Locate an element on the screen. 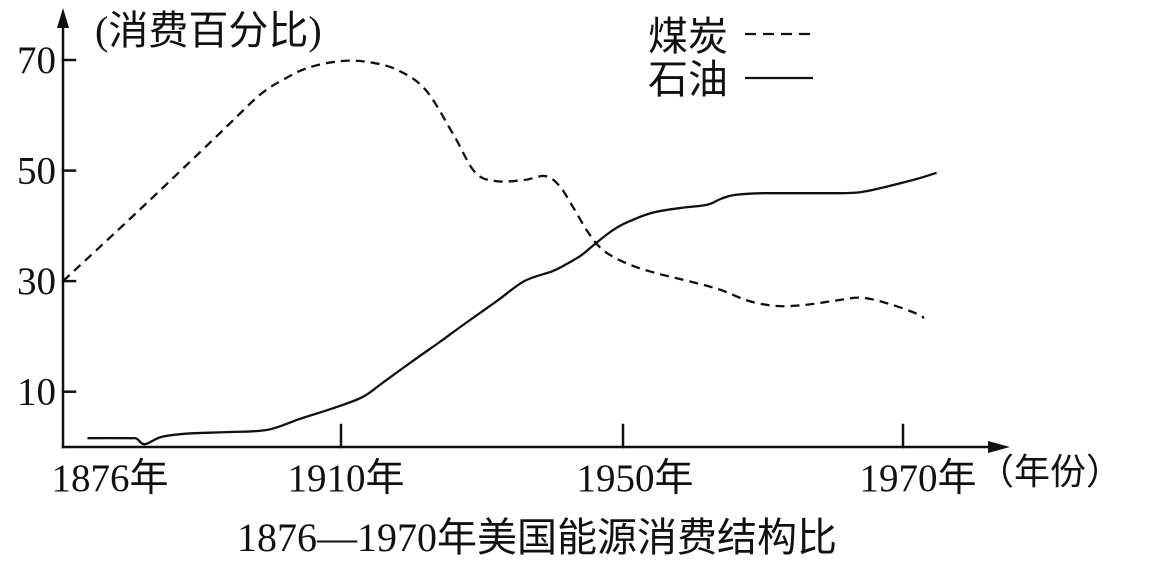 This screenshot has height=564, width=1166. x-tick-label: 1970年 is located at coordinates (917, 478).